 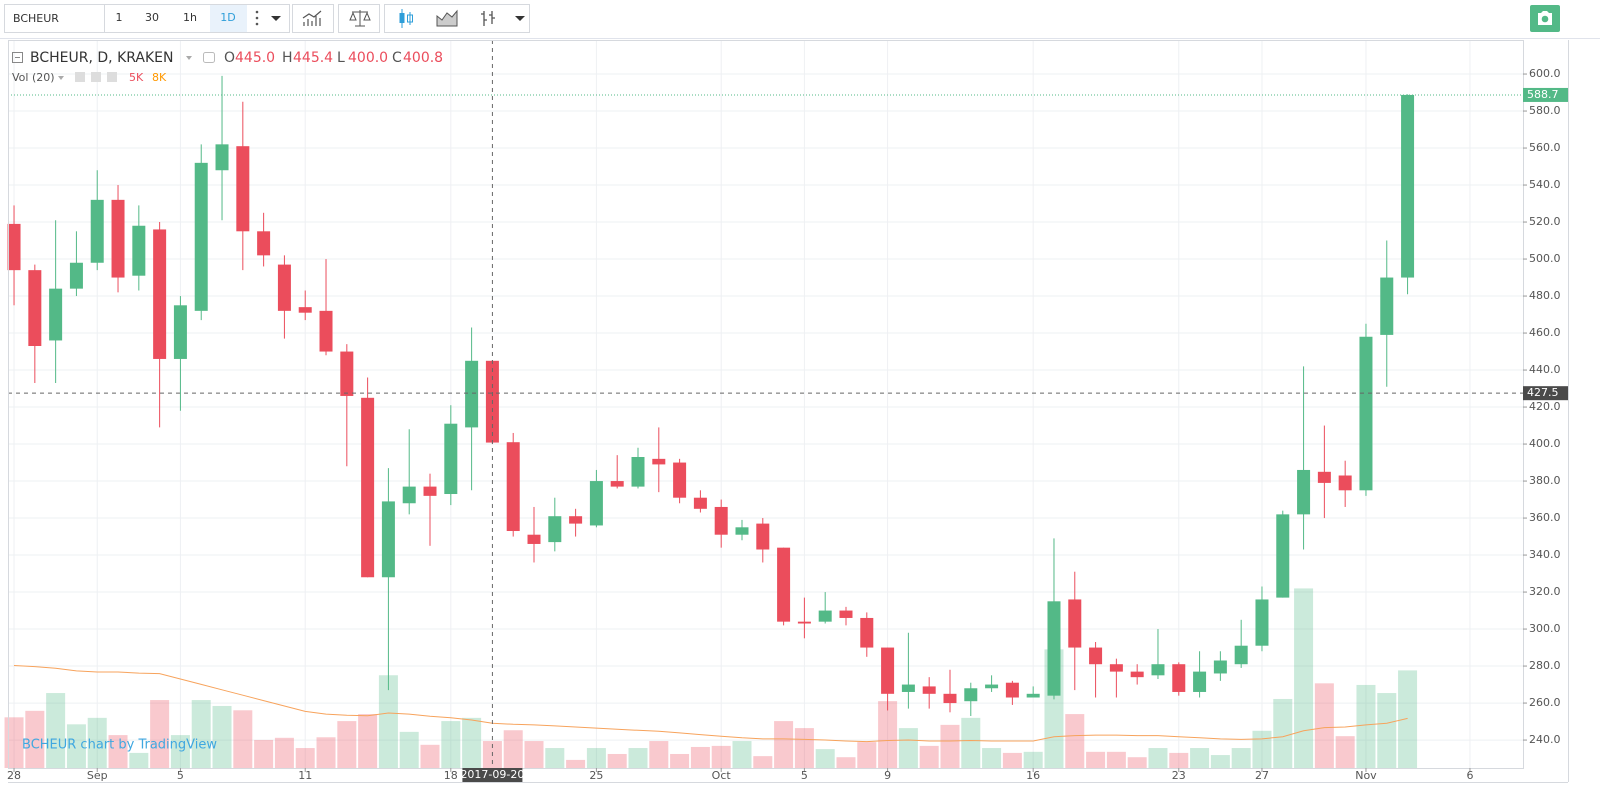 I want to click on x-tick-label: 11, so click(x=305, y=775).